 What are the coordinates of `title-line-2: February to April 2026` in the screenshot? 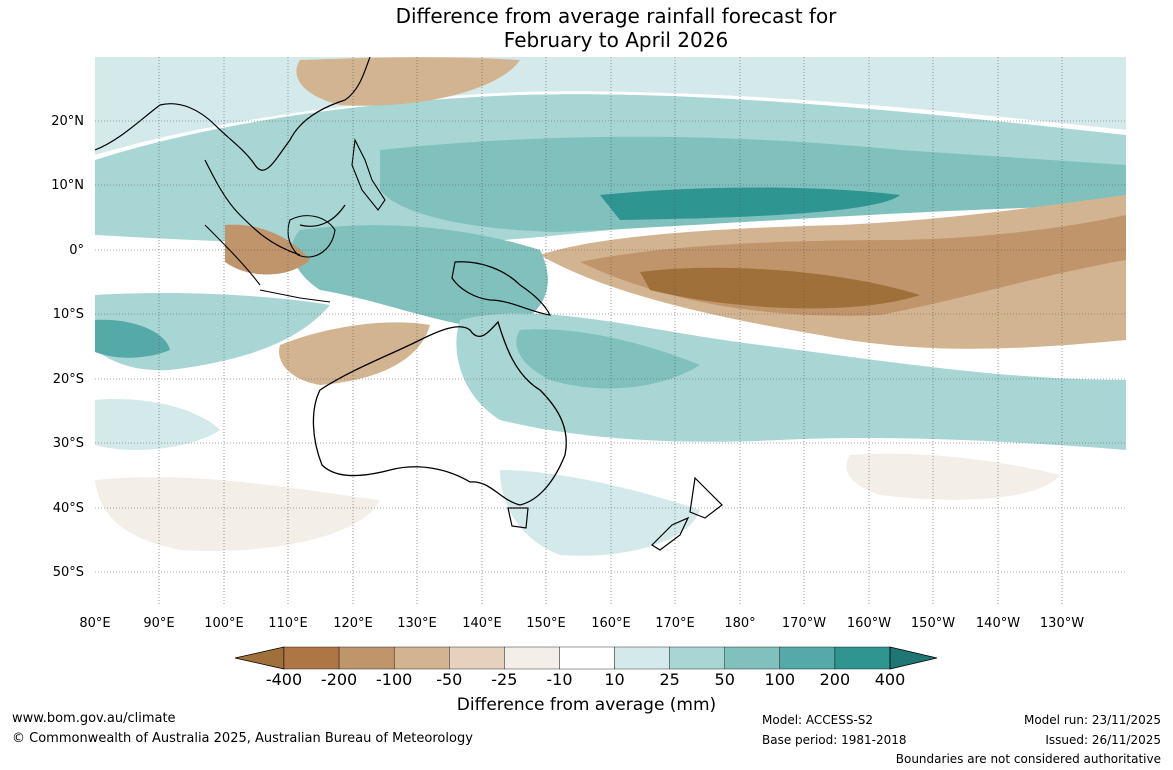 It's located at (616, 40).